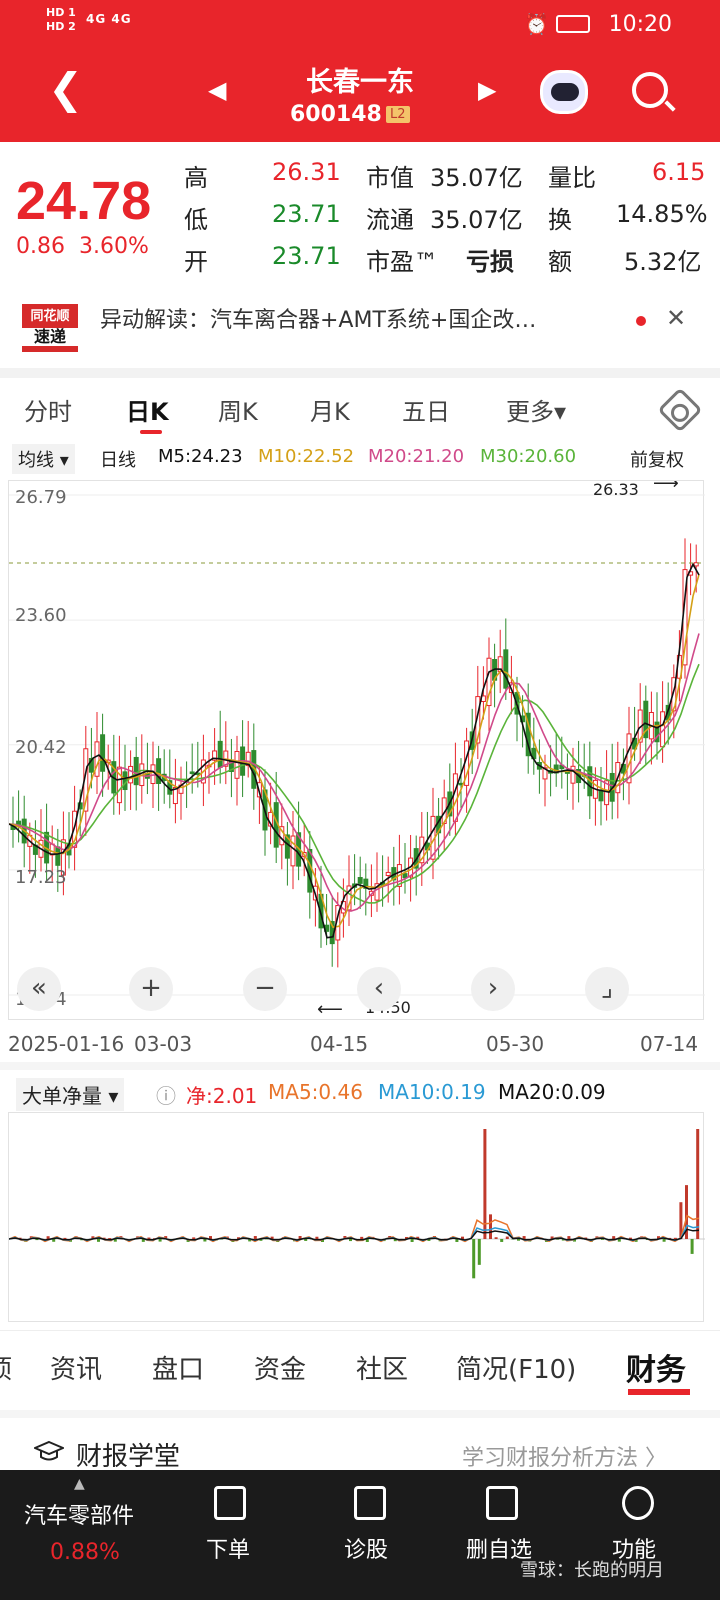  What do you see at coordinates (66, 1044) in the screenshot?
I see `date-tick: 2025-01-16` at bounding box center [66, 1044].